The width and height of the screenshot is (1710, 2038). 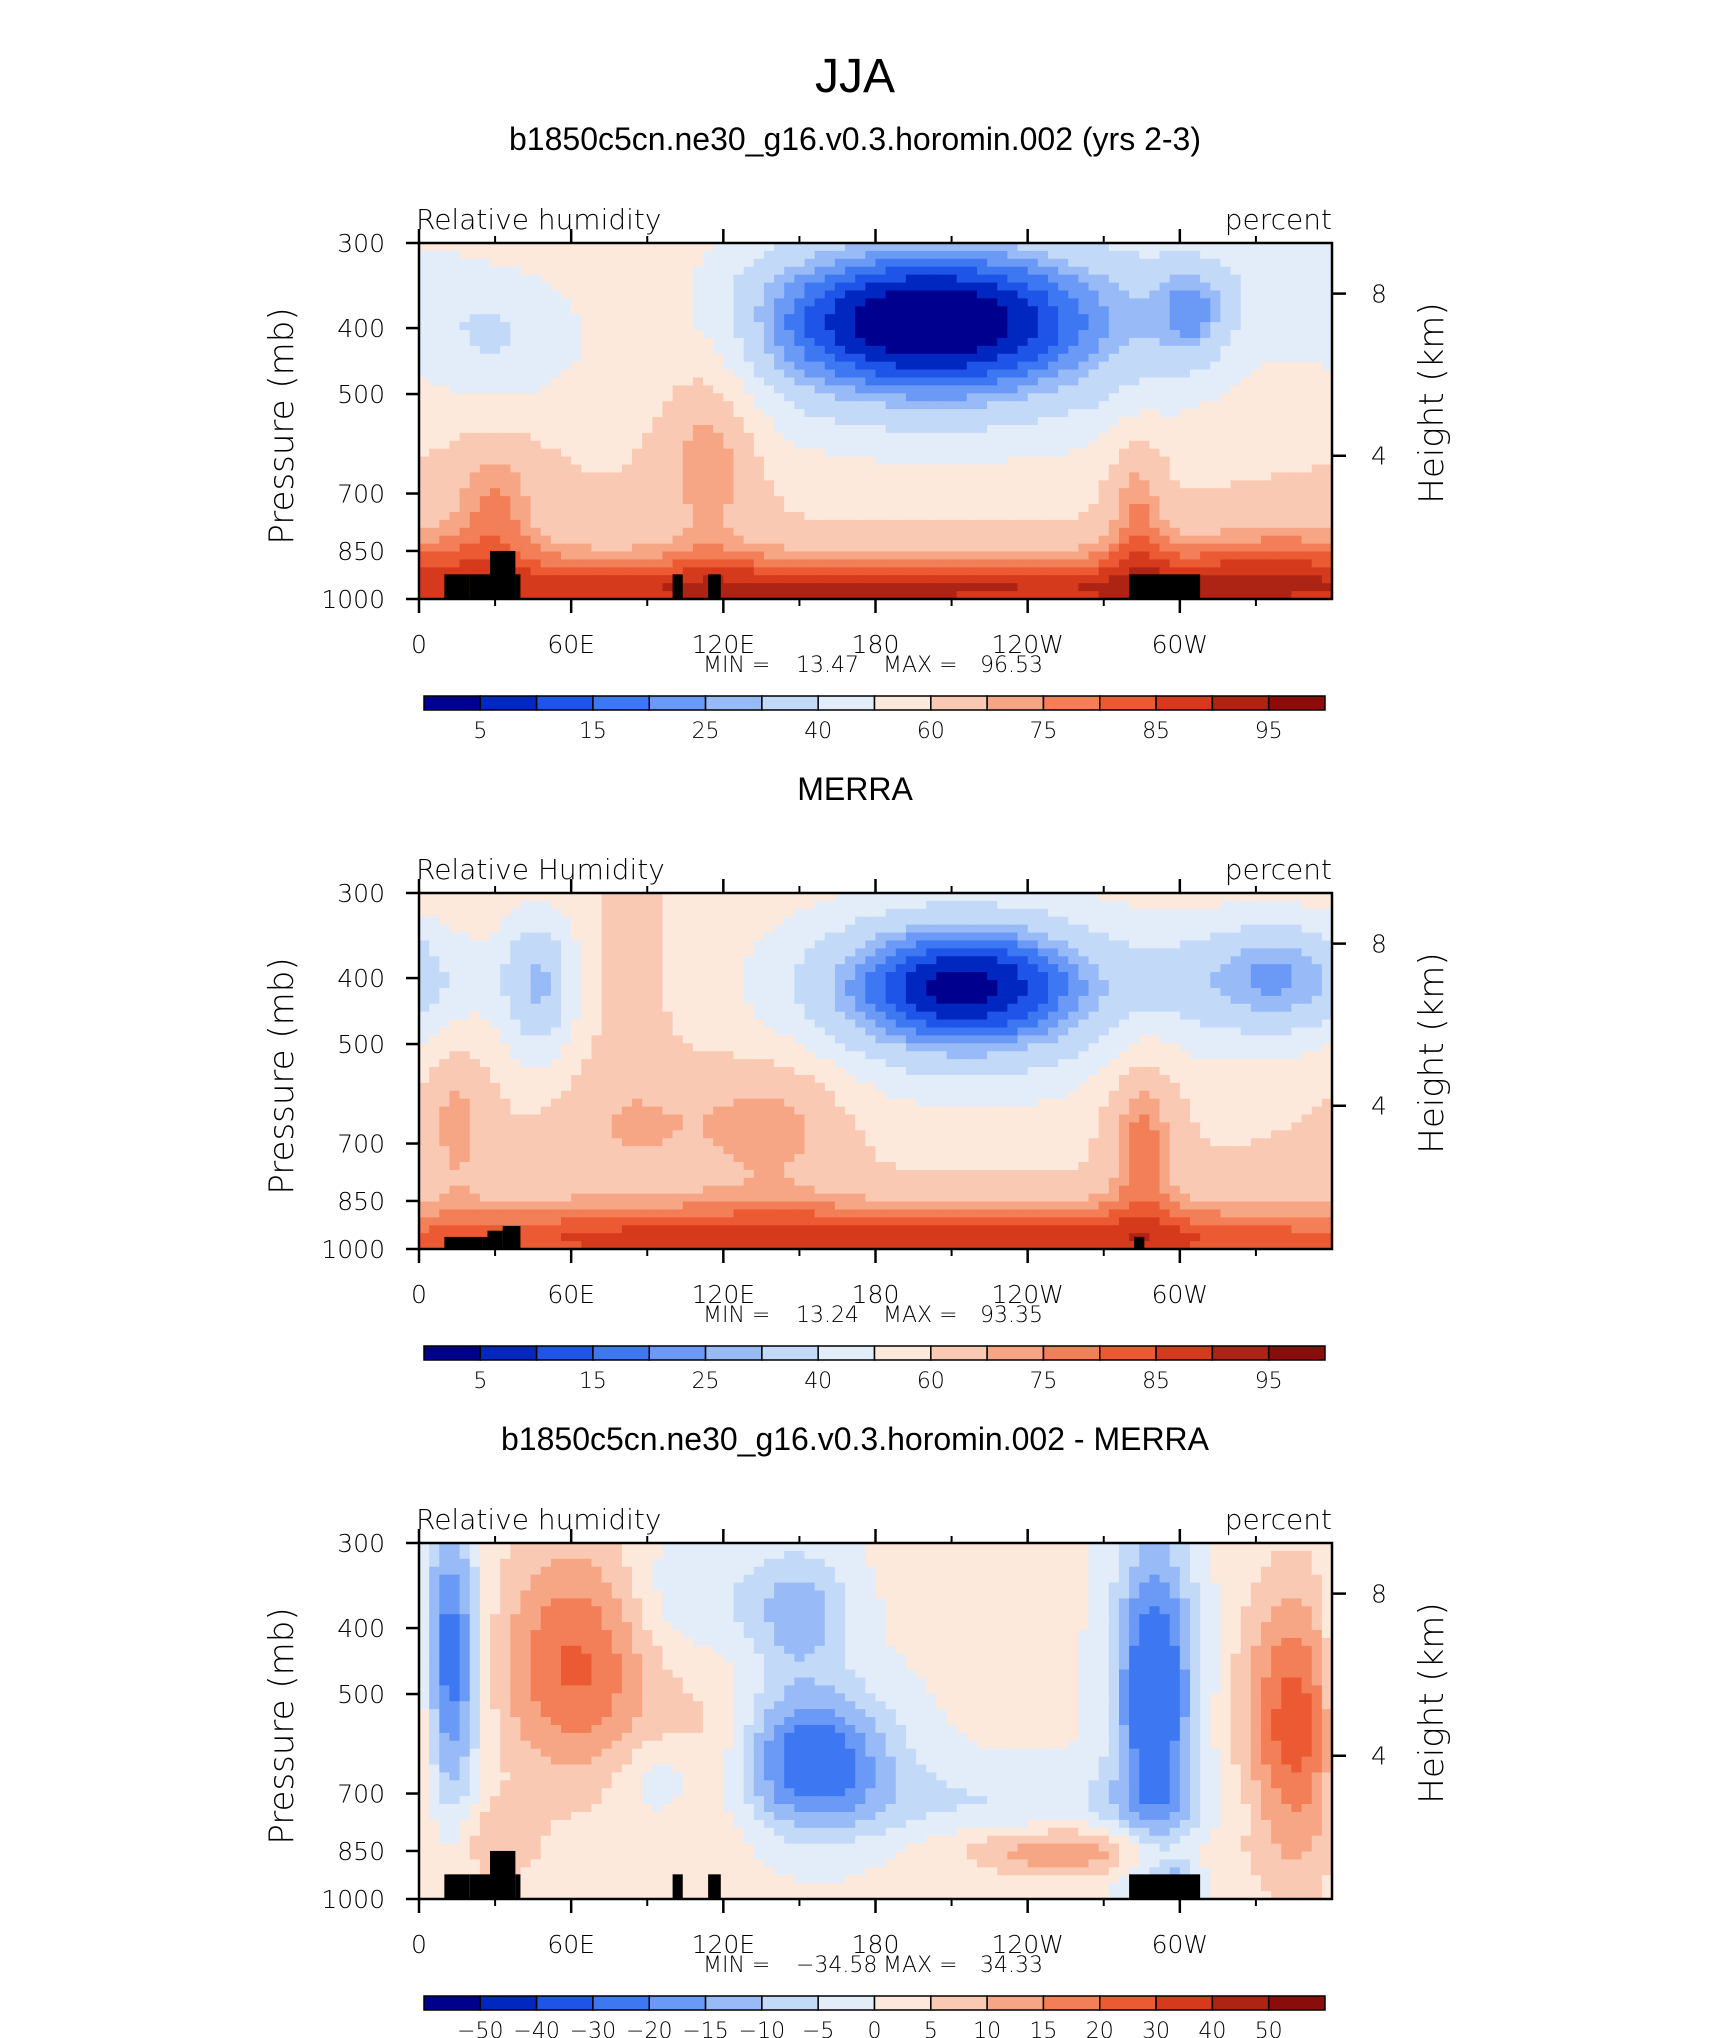 I want to click on y-tick-label: 300, so click(x=361, y=1543).